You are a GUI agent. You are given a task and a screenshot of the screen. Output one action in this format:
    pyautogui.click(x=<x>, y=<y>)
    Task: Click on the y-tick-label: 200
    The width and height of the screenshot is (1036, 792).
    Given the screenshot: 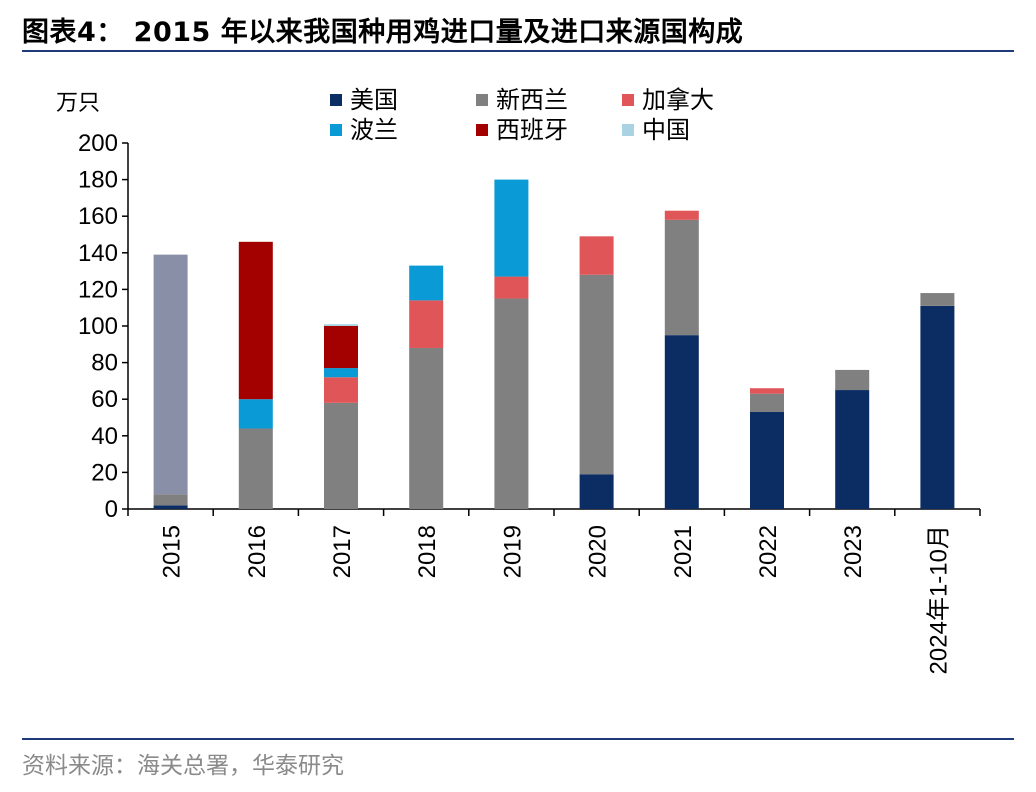 What is the action you would take?
    pyautogui.click(x=98, y=143)
    